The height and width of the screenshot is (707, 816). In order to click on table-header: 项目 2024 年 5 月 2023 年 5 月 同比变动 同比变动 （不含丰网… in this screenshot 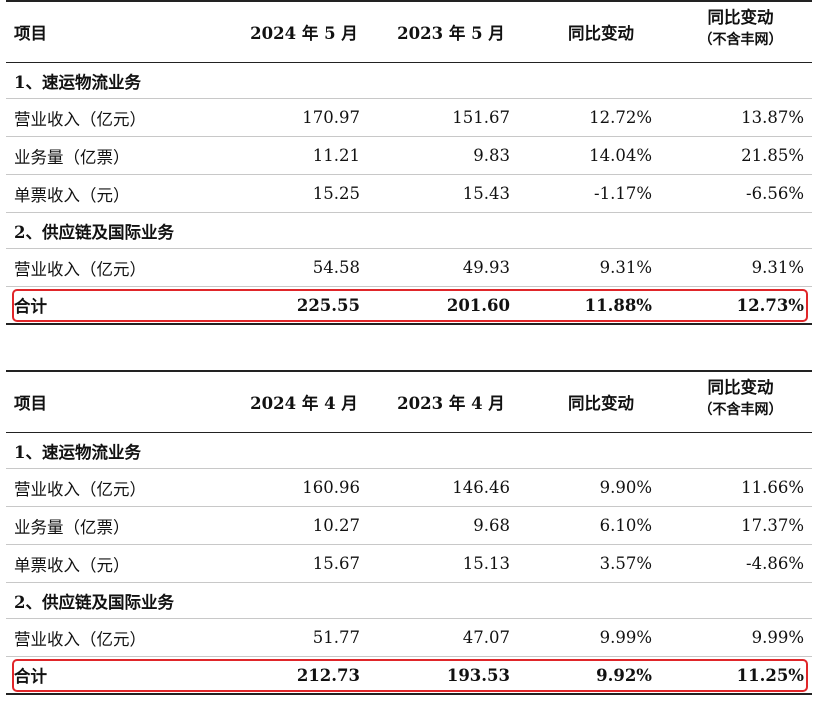, I will do `click(409, 31)`.